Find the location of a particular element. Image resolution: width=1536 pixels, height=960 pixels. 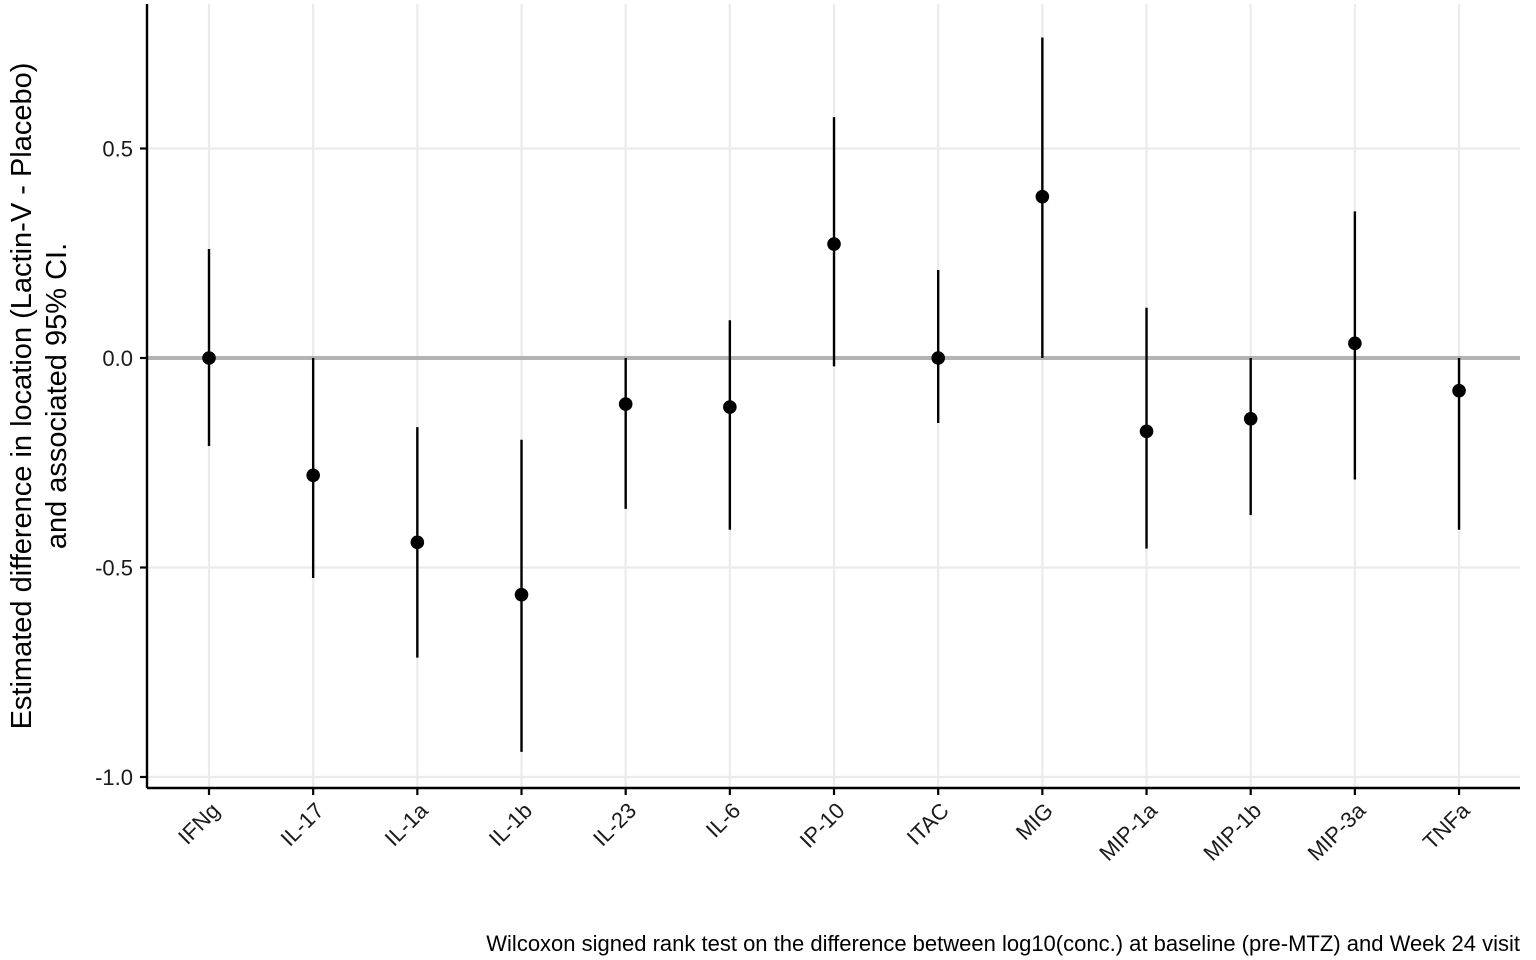

y-tick-label: -0.5 is located at coordinates (114, 568).